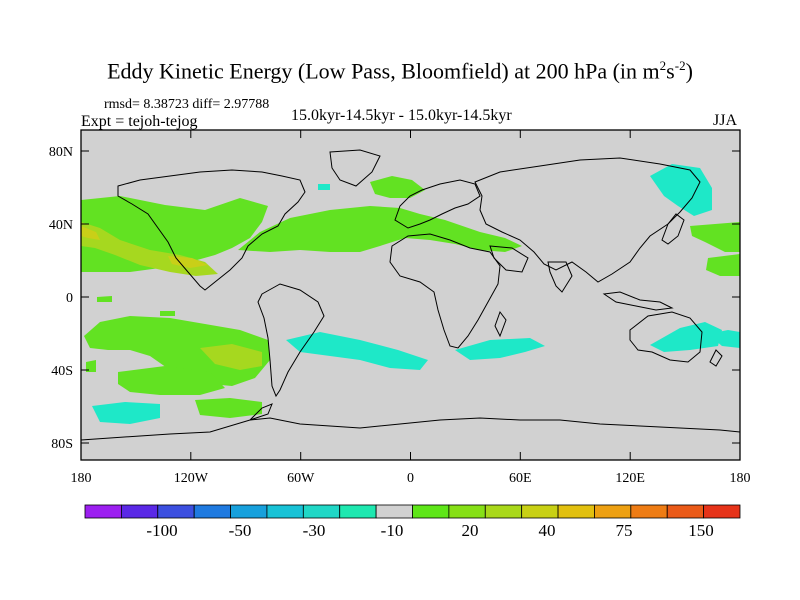  What do you see at coordinates (61, 225) in the screenshot?
I see `lat-label: 40N` at bounding box center [61, 225].